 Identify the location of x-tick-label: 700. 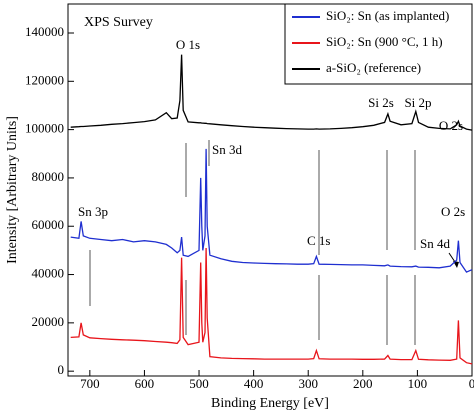
(90, 383).